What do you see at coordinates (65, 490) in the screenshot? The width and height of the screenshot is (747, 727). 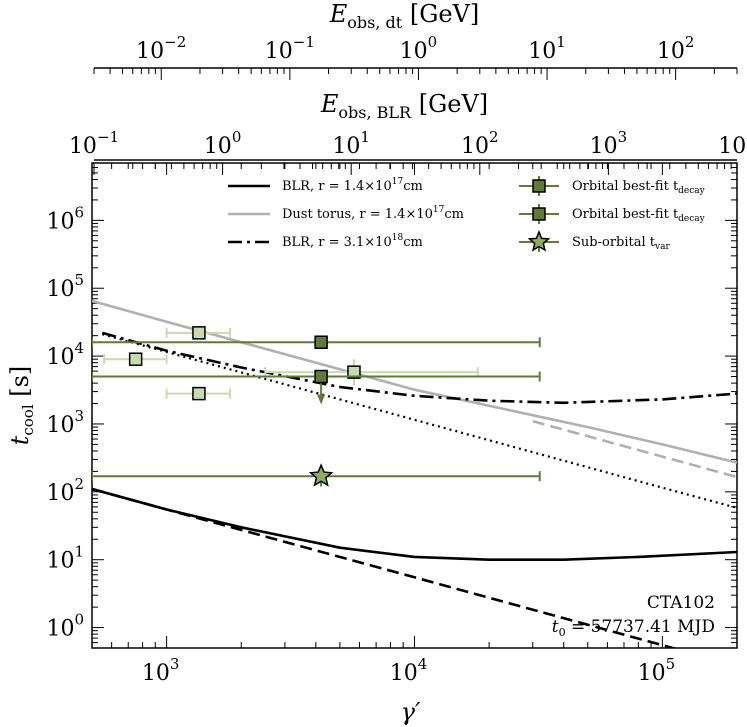 I see `y-tick-label: 10²` at bounding box center [65, 490].